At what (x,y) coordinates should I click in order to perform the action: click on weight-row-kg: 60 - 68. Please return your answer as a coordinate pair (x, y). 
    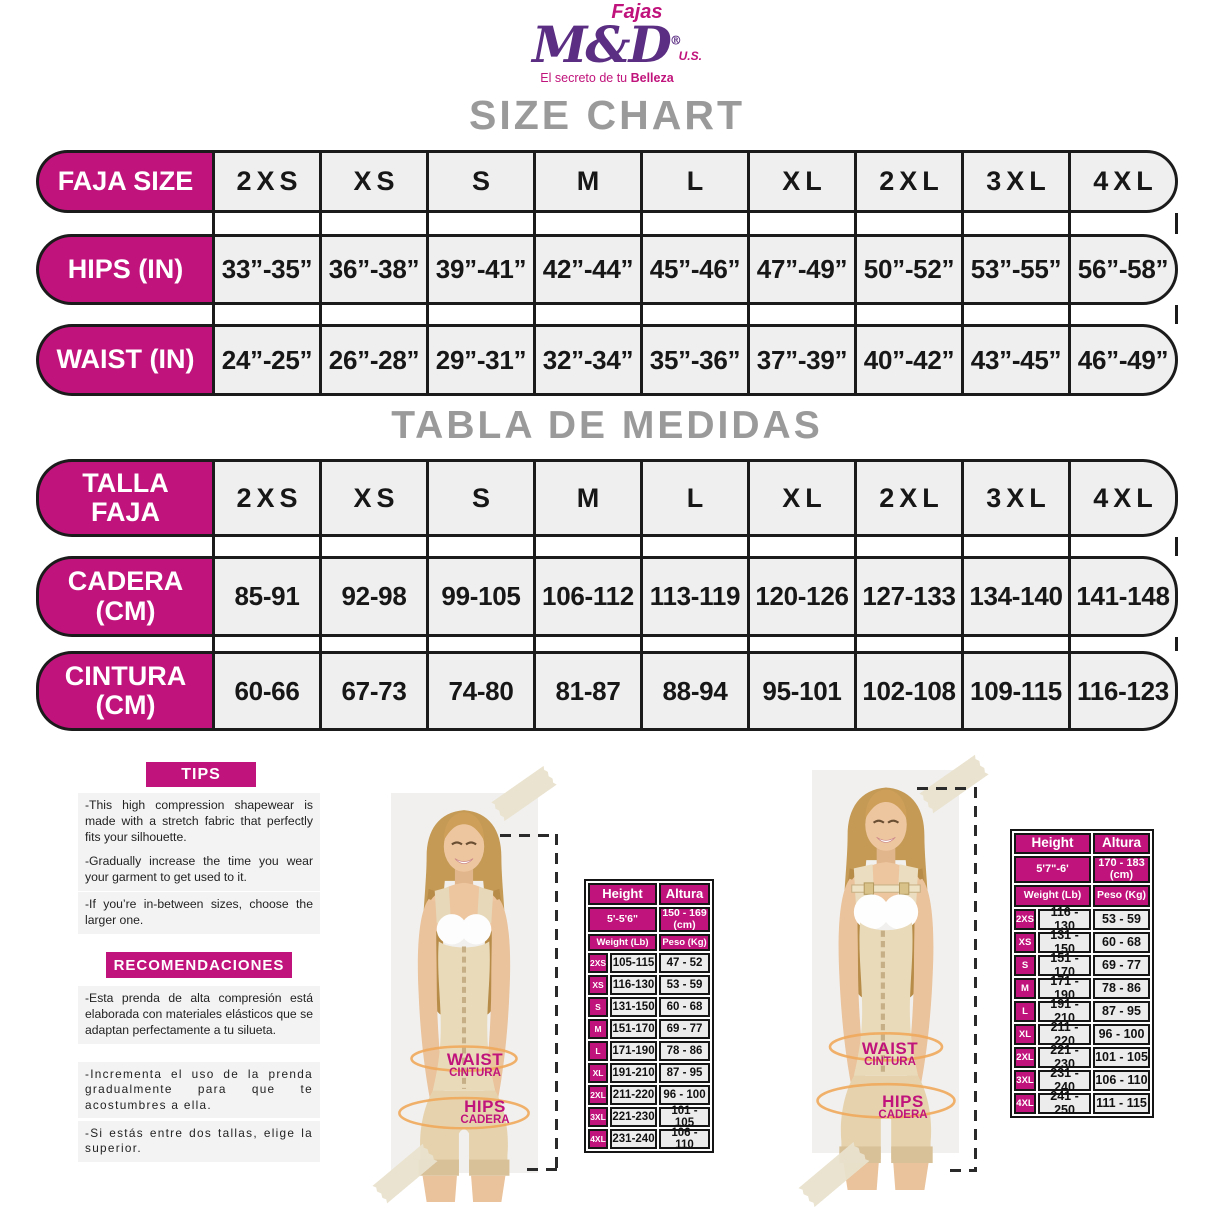
    Looking at the image, I should click on (684, 1007).